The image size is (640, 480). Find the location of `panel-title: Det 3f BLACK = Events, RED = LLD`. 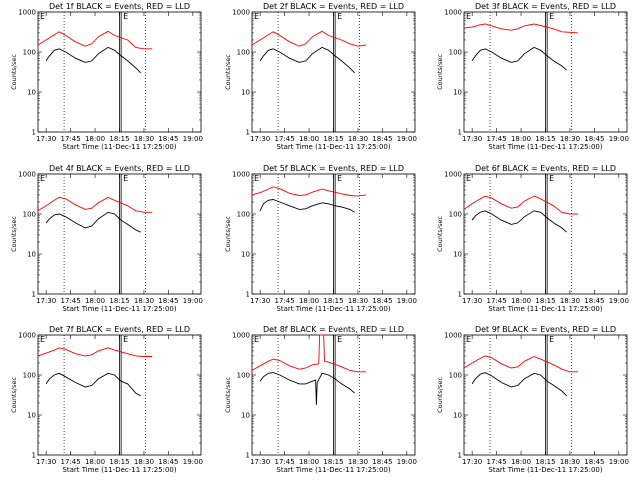

panel-title: Det 3f BLACK = Events, RED = LLD is located at coordinates (545, 6).